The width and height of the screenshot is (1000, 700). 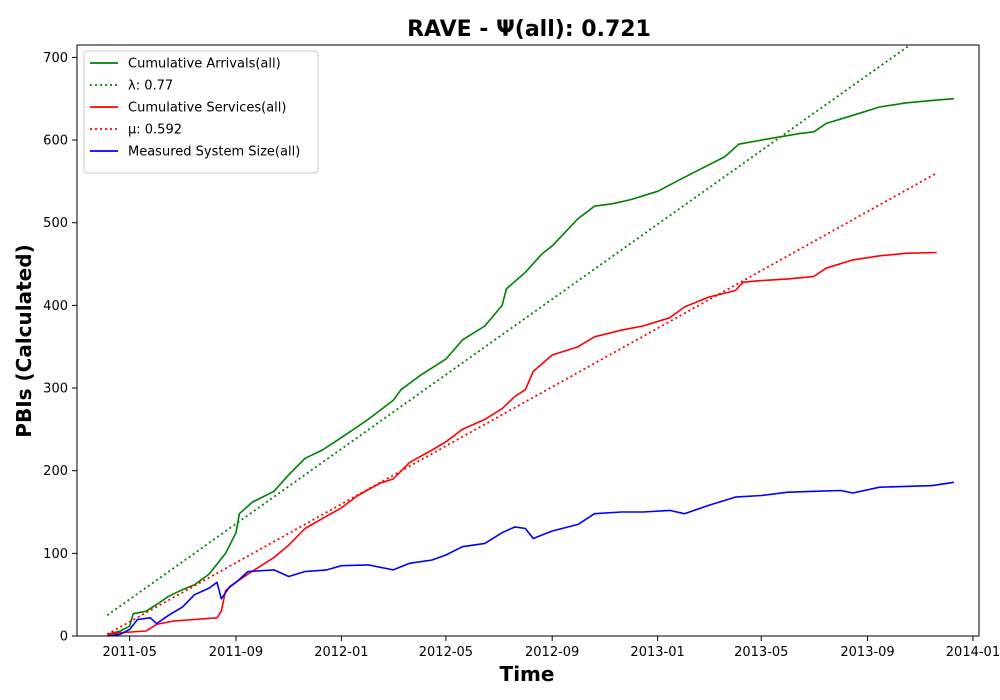 What do you see at coordinates (64, 637) in the screenshot?
I see `y-tick-label: 0` at bounding box center [64, 637].